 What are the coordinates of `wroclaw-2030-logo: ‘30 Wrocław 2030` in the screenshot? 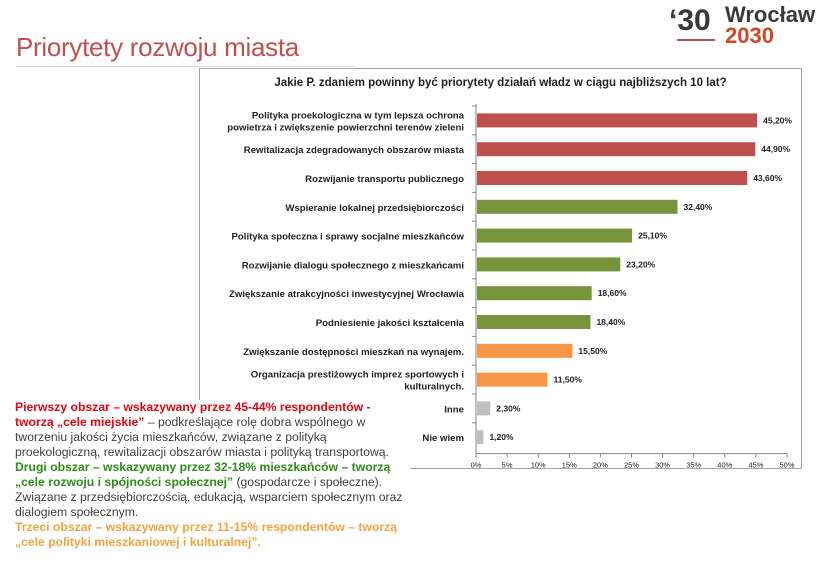 It's located at (744, 26).